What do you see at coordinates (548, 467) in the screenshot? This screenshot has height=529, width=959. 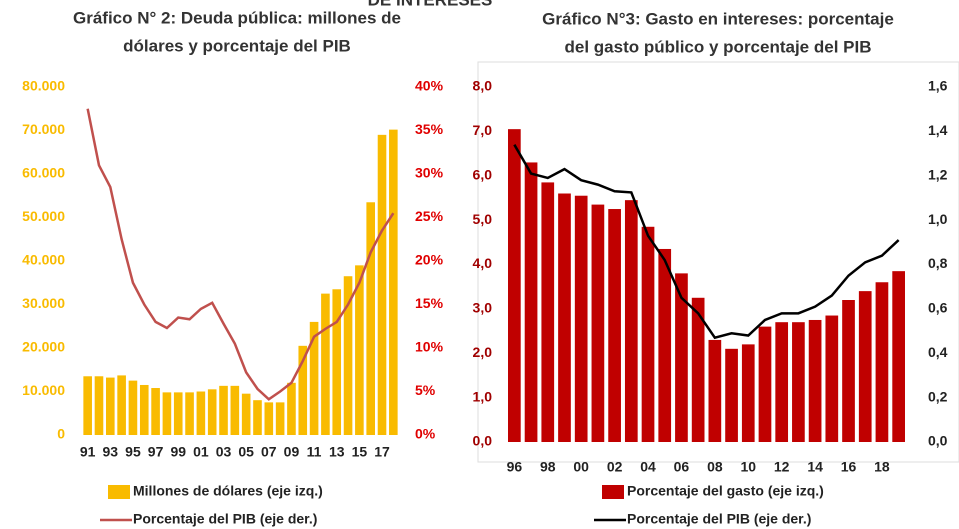 I see `x-tick-label: 98` at bounding box center [548, 467].